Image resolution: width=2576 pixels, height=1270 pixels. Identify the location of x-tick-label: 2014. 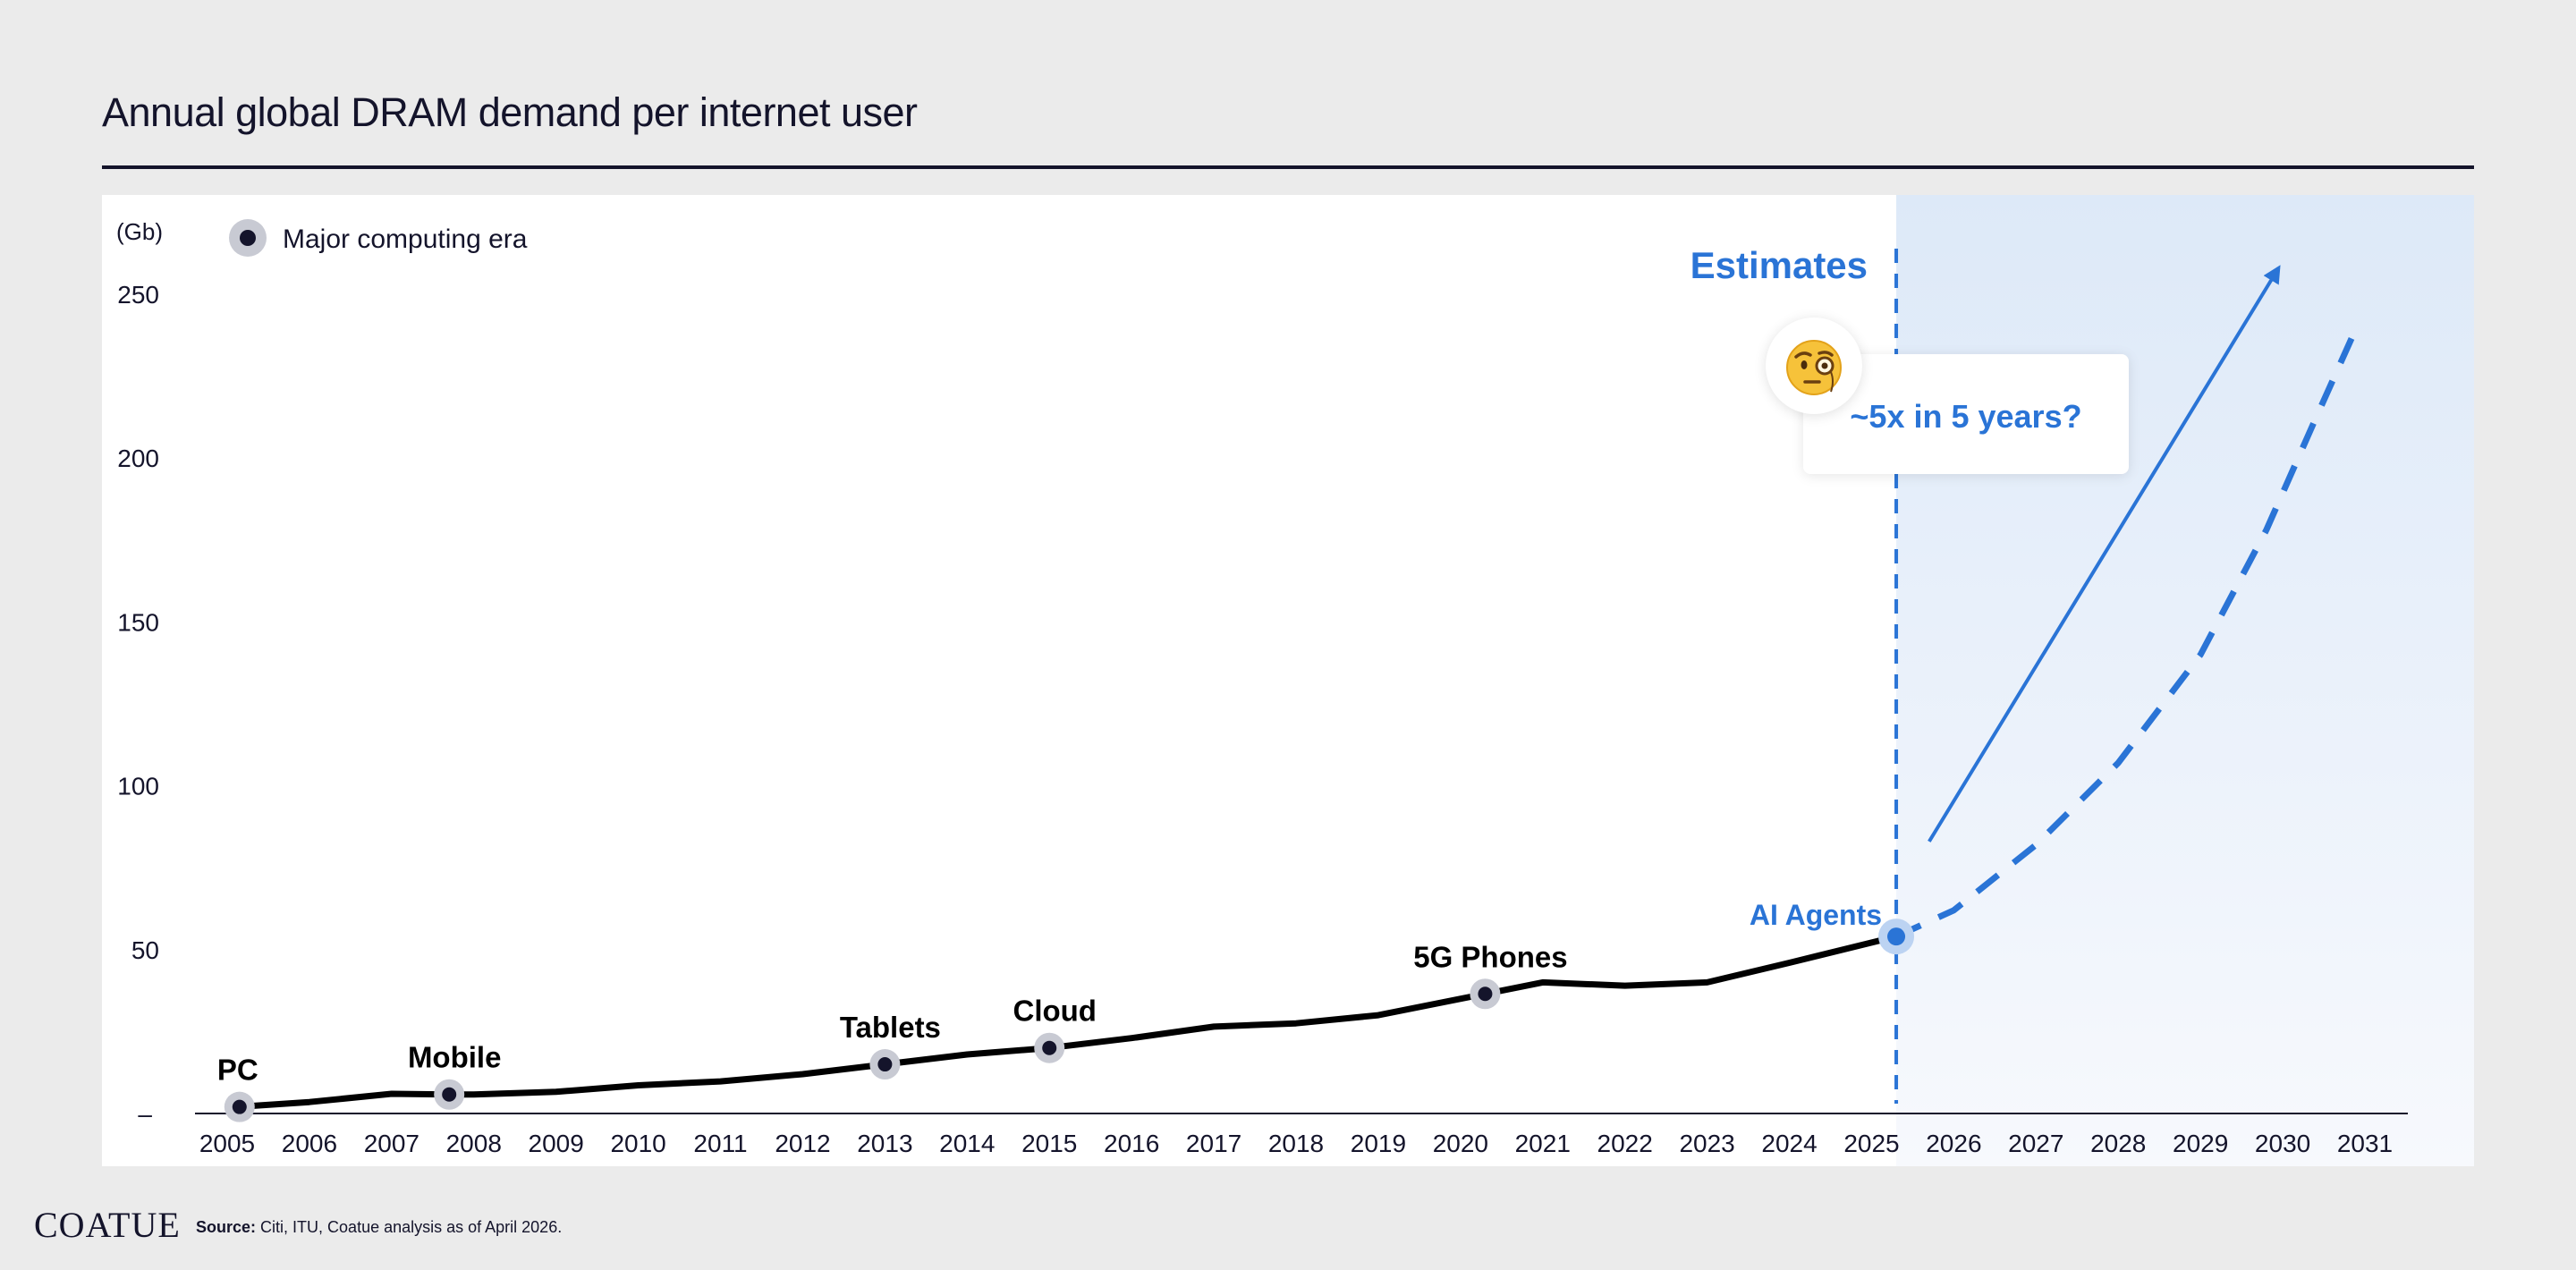
(967, 1144).